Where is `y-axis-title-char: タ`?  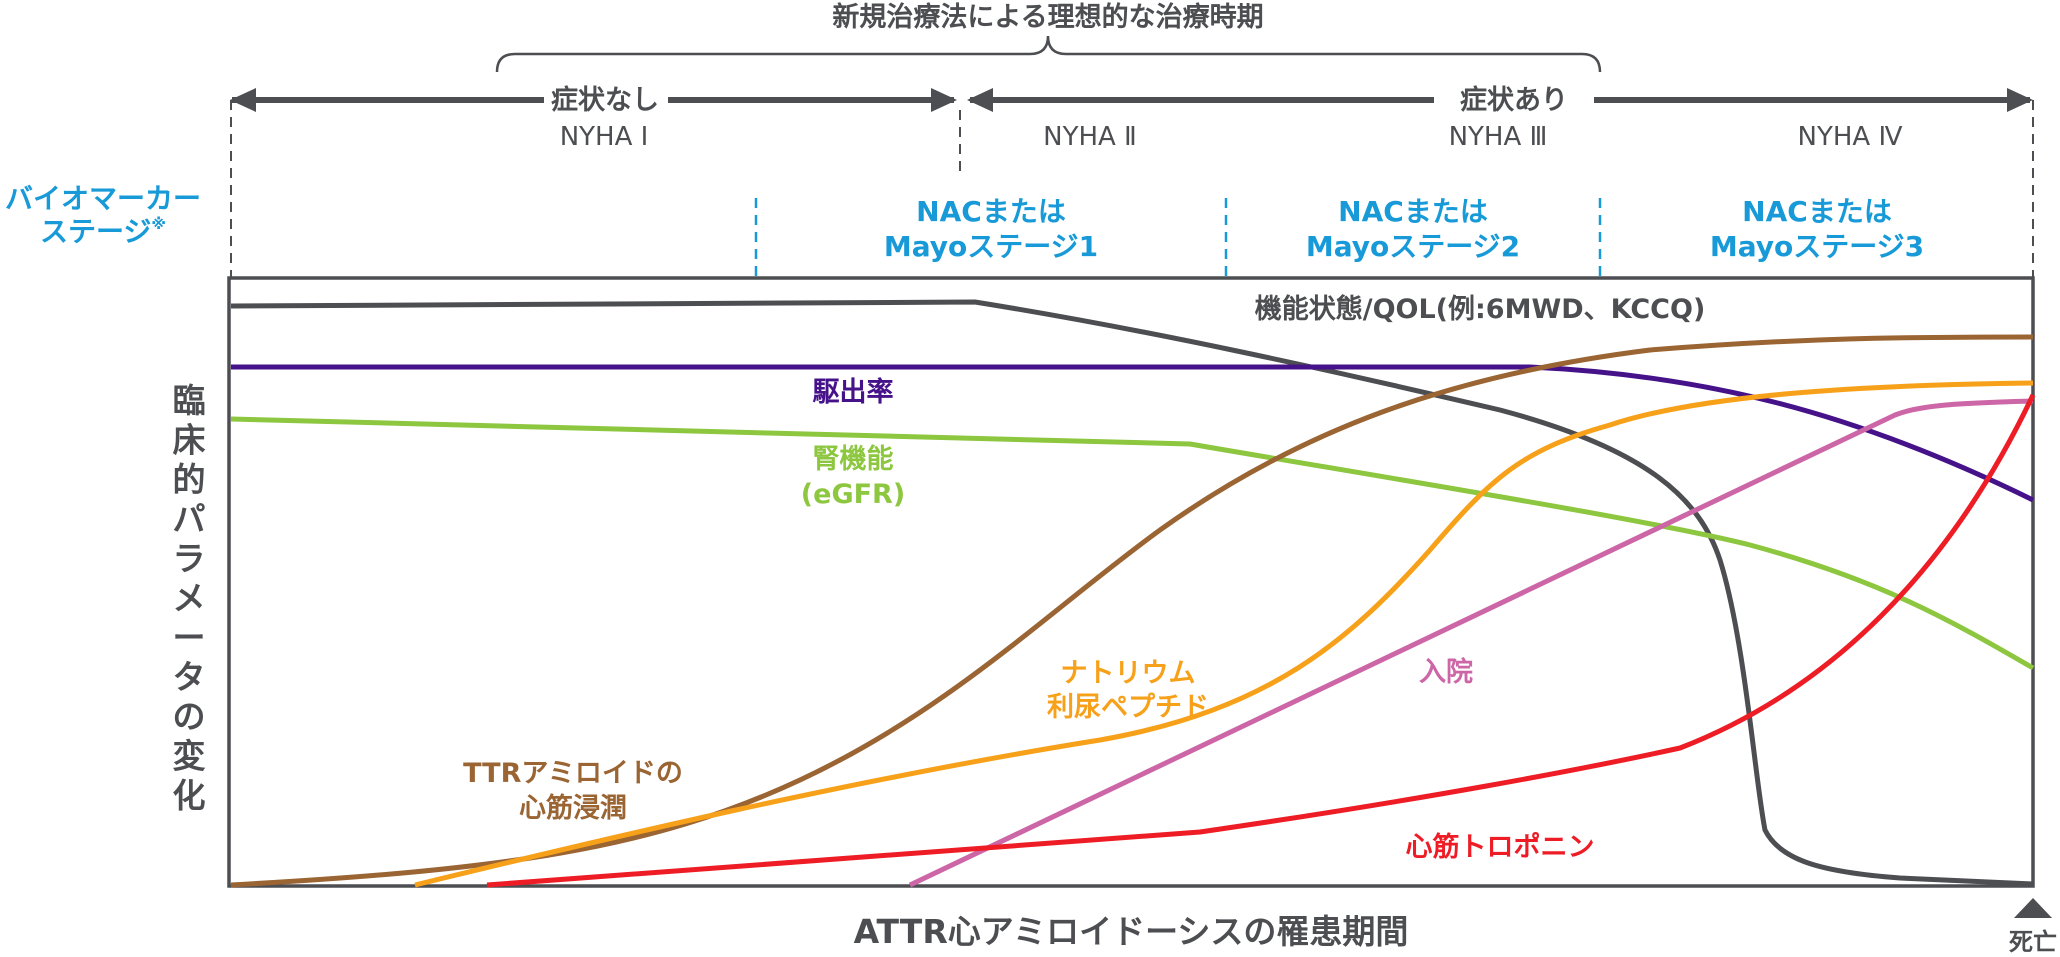 y-axis-title-char: タ is located at coordinates (189, 677).